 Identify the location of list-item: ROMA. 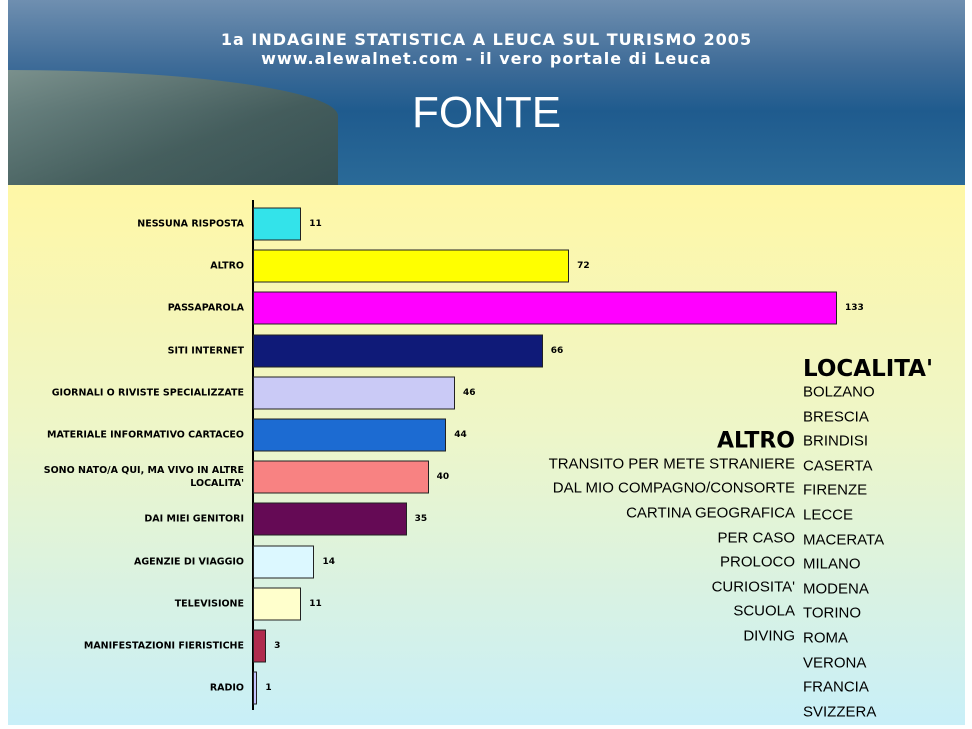
(825, 638).